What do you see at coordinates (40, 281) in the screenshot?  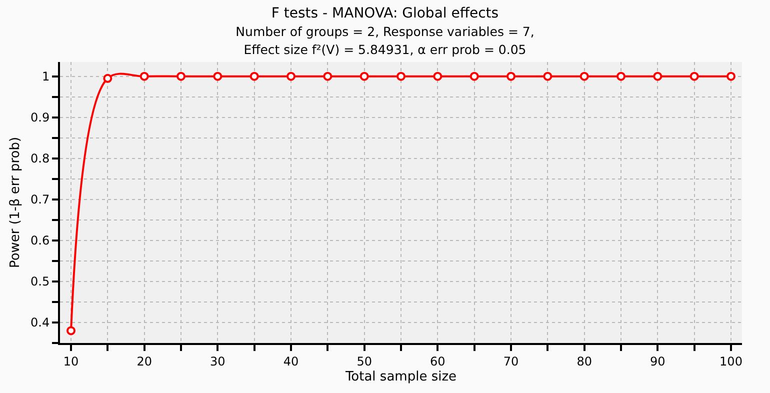 I see `y-tick-label: 0.5` at bounding box center [40, 281].